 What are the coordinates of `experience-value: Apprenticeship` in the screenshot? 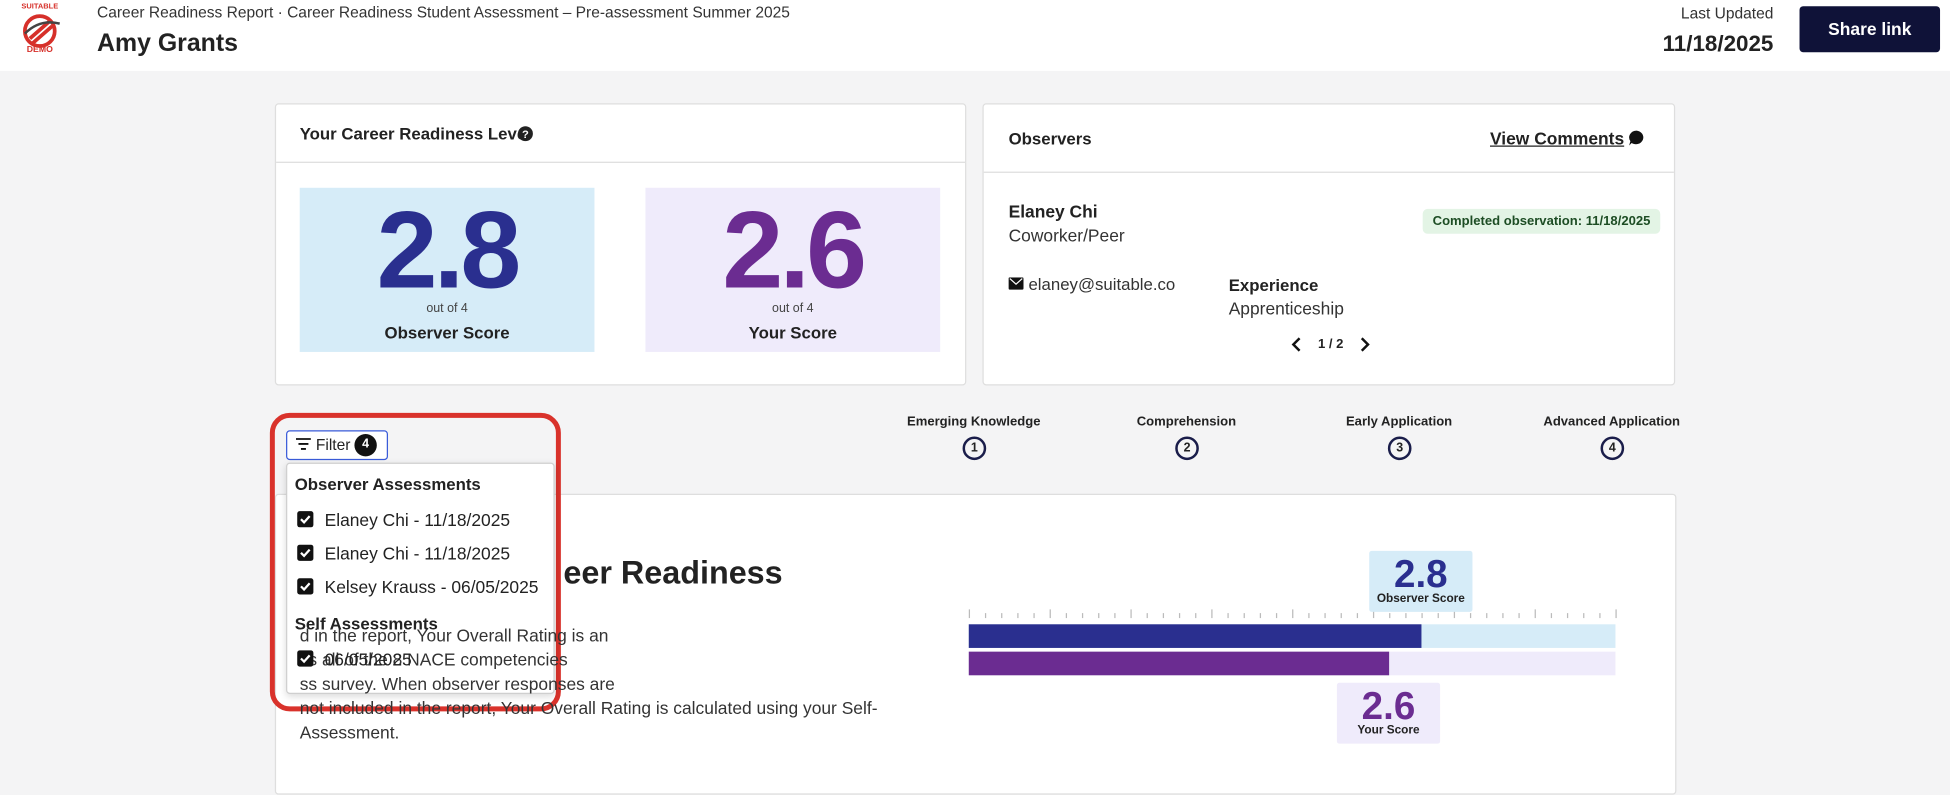 It's located at (1286, 308).